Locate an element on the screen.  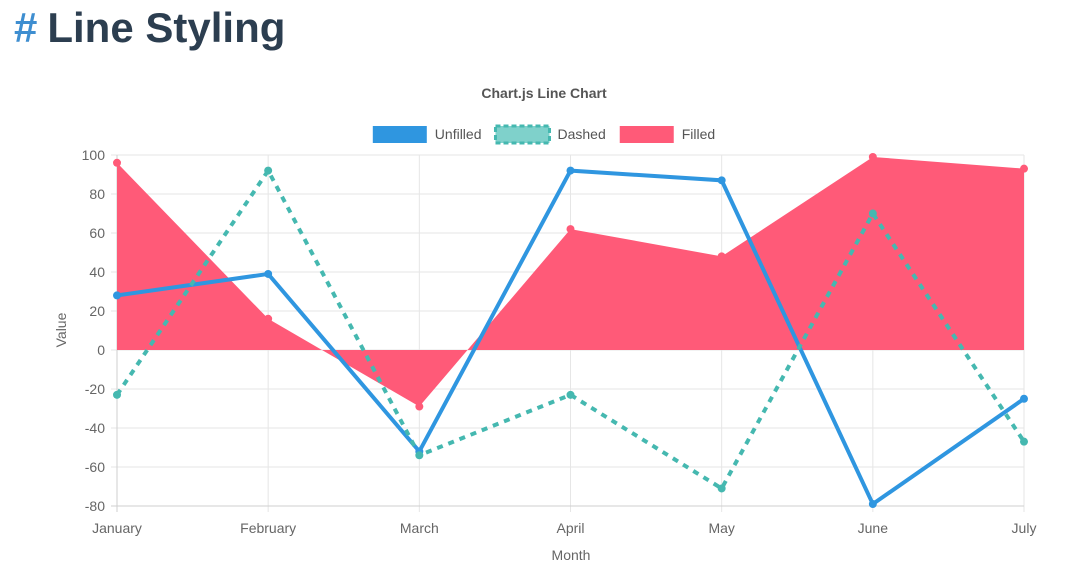
x-tick-label: May is located at coordinates (721, 528).